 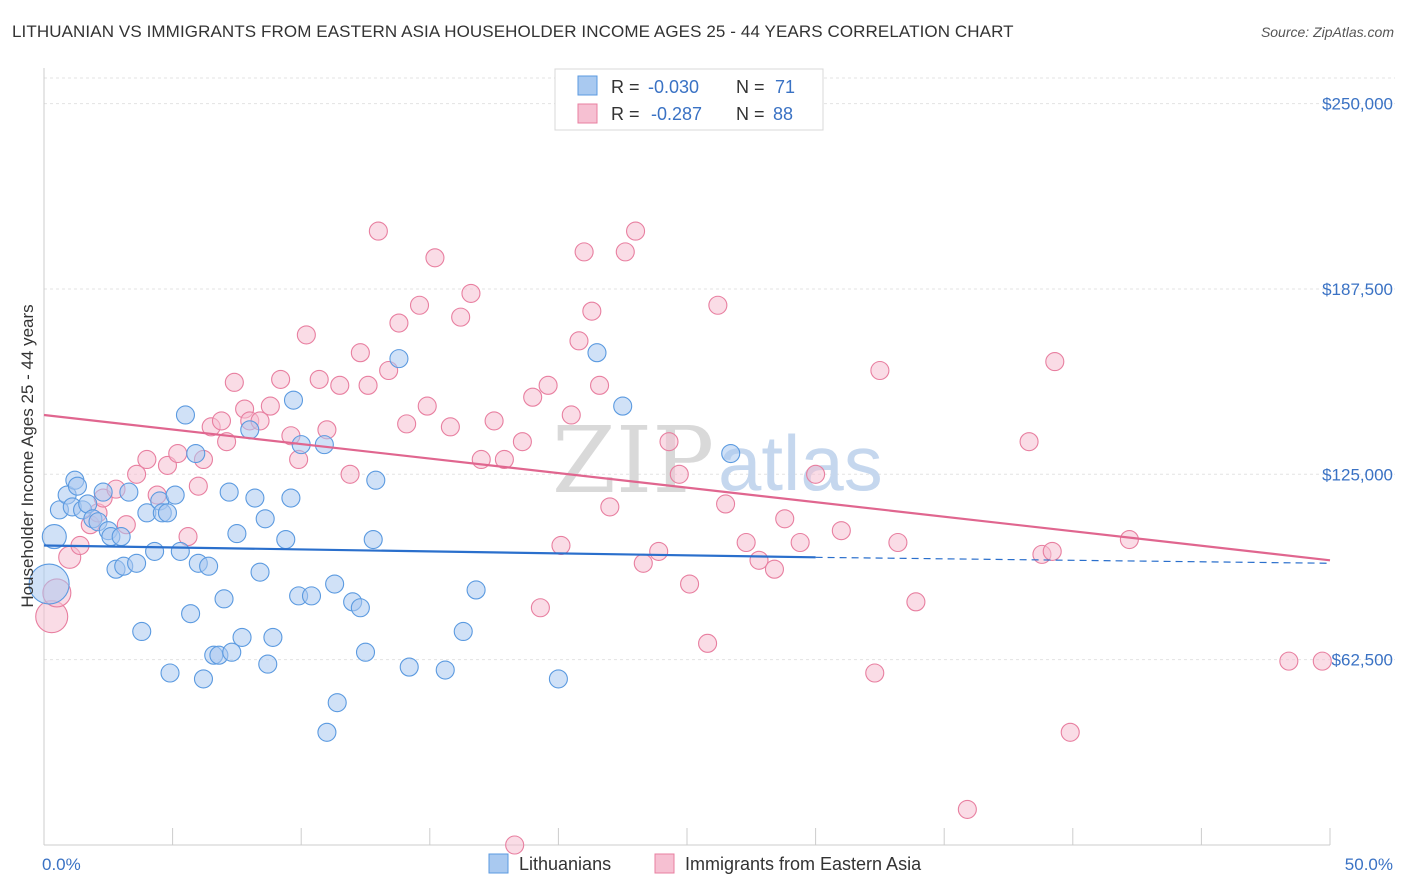 What do you see at coordinates (565, 864) in the screenshot?
I see `legend-bottom-label-lithuanians: Lithuanians` at bounding box center [565, 864].